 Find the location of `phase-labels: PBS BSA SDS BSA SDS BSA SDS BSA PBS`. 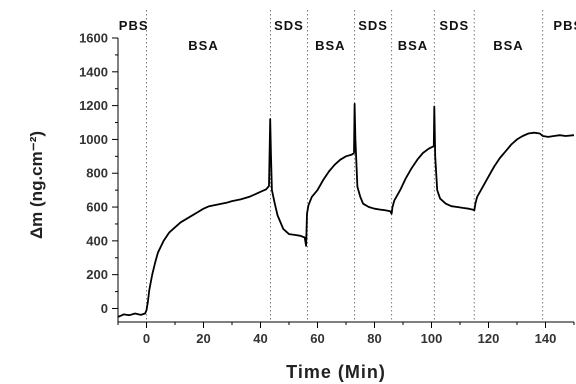

phase-labels: PBS BSA SDS BSA SDS BSA SDS BSA PBS is located at coordinates (347, 35).